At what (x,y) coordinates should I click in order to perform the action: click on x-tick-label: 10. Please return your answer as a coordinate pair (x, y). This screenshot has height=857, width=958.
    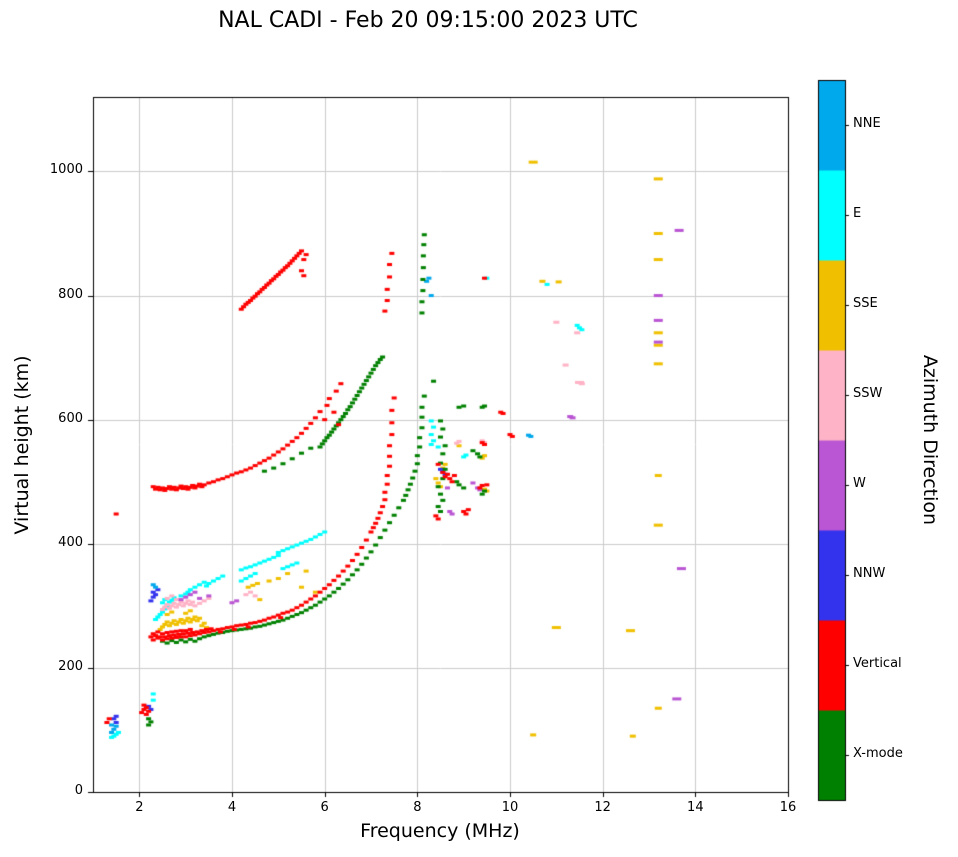
    Looking at the image, I should click on (510, 807).